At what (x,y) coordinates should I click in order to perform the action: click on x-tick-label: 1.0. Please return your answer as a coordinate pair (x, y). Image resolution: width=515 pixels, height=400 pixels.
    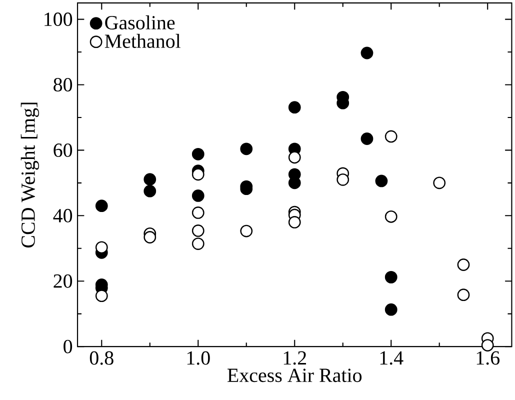
    Looking at the image, I should click on (198, 358).